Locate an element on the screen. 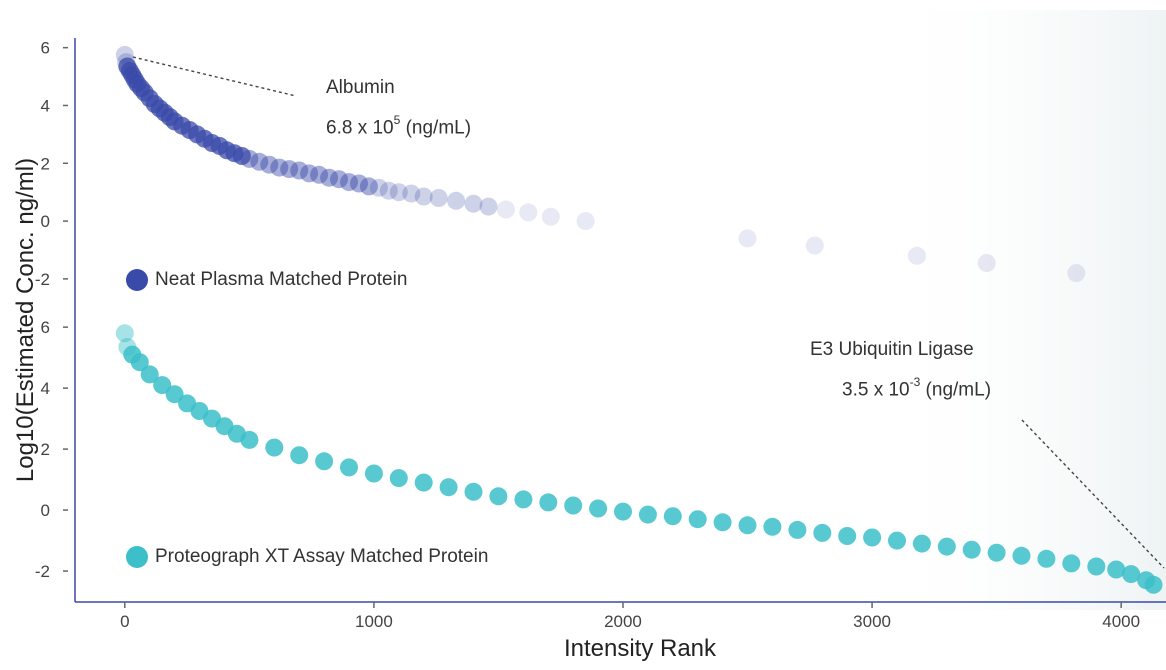  e3-concentration-label: 3.5 x 10-3 (ng/mL) is located at coordinates (916, 387).